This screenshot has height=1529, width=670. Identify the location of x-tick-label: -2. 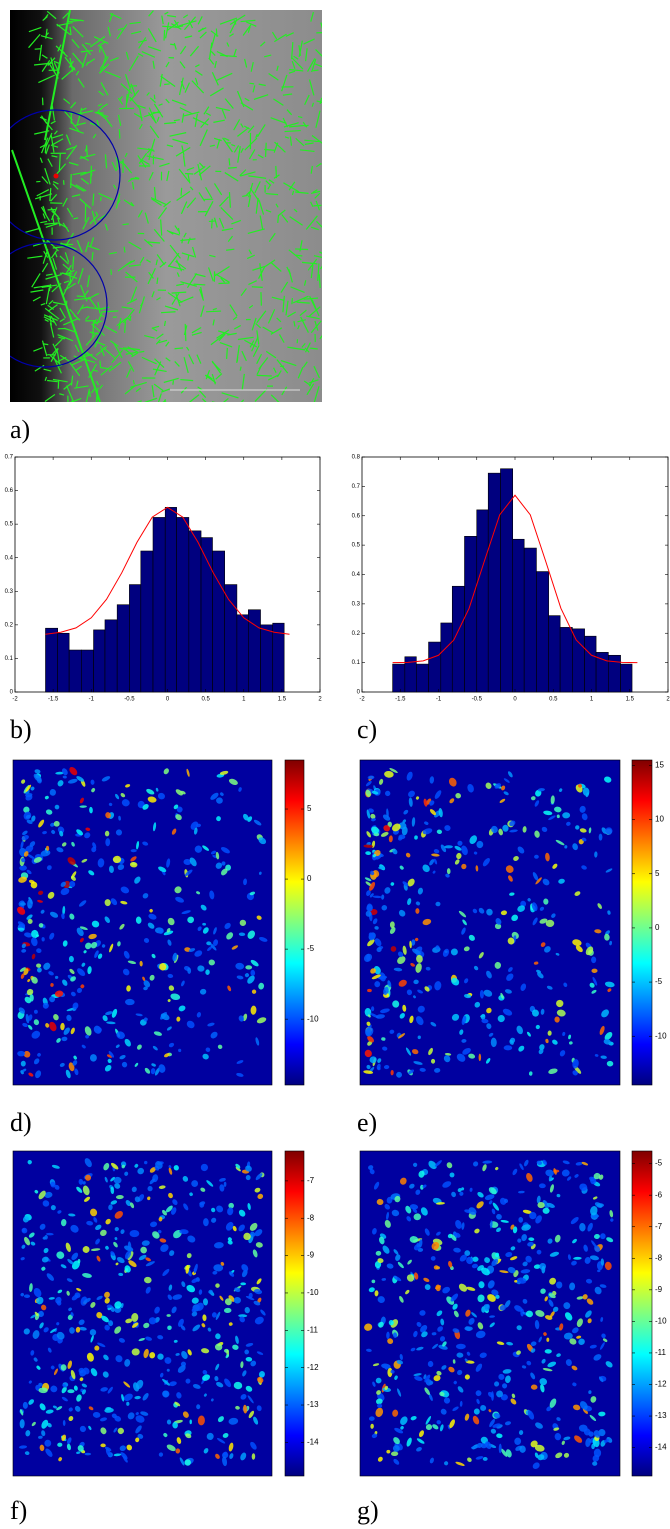
(15, 700).